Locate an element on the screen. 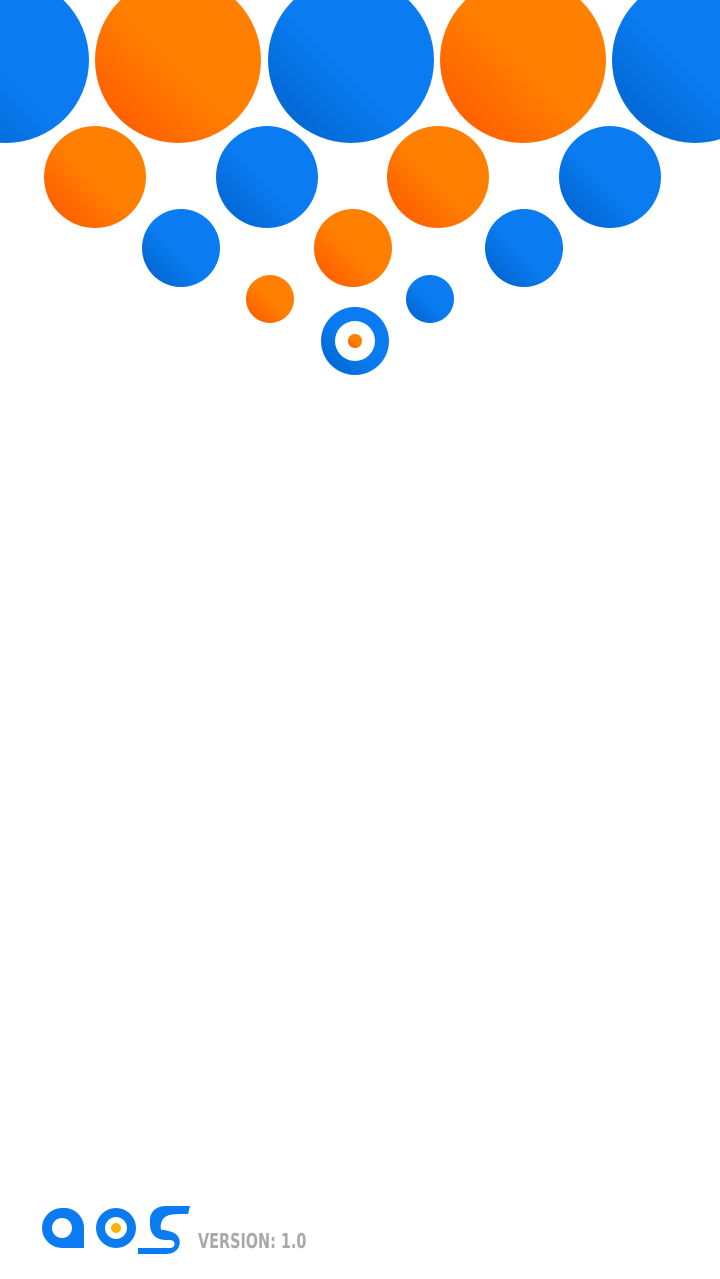 The height and width of the screenshot is (1279, 720). aos-logo is located at coordinates (116, 1230).